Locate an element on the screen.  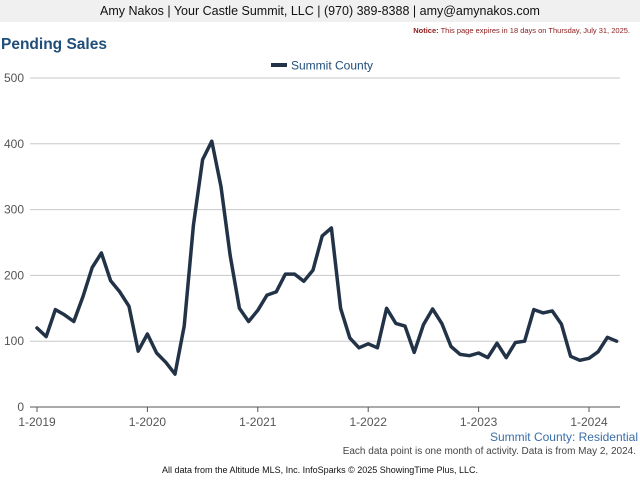
x-tick-label: 1-2021 is located at coordinates (258, 422).